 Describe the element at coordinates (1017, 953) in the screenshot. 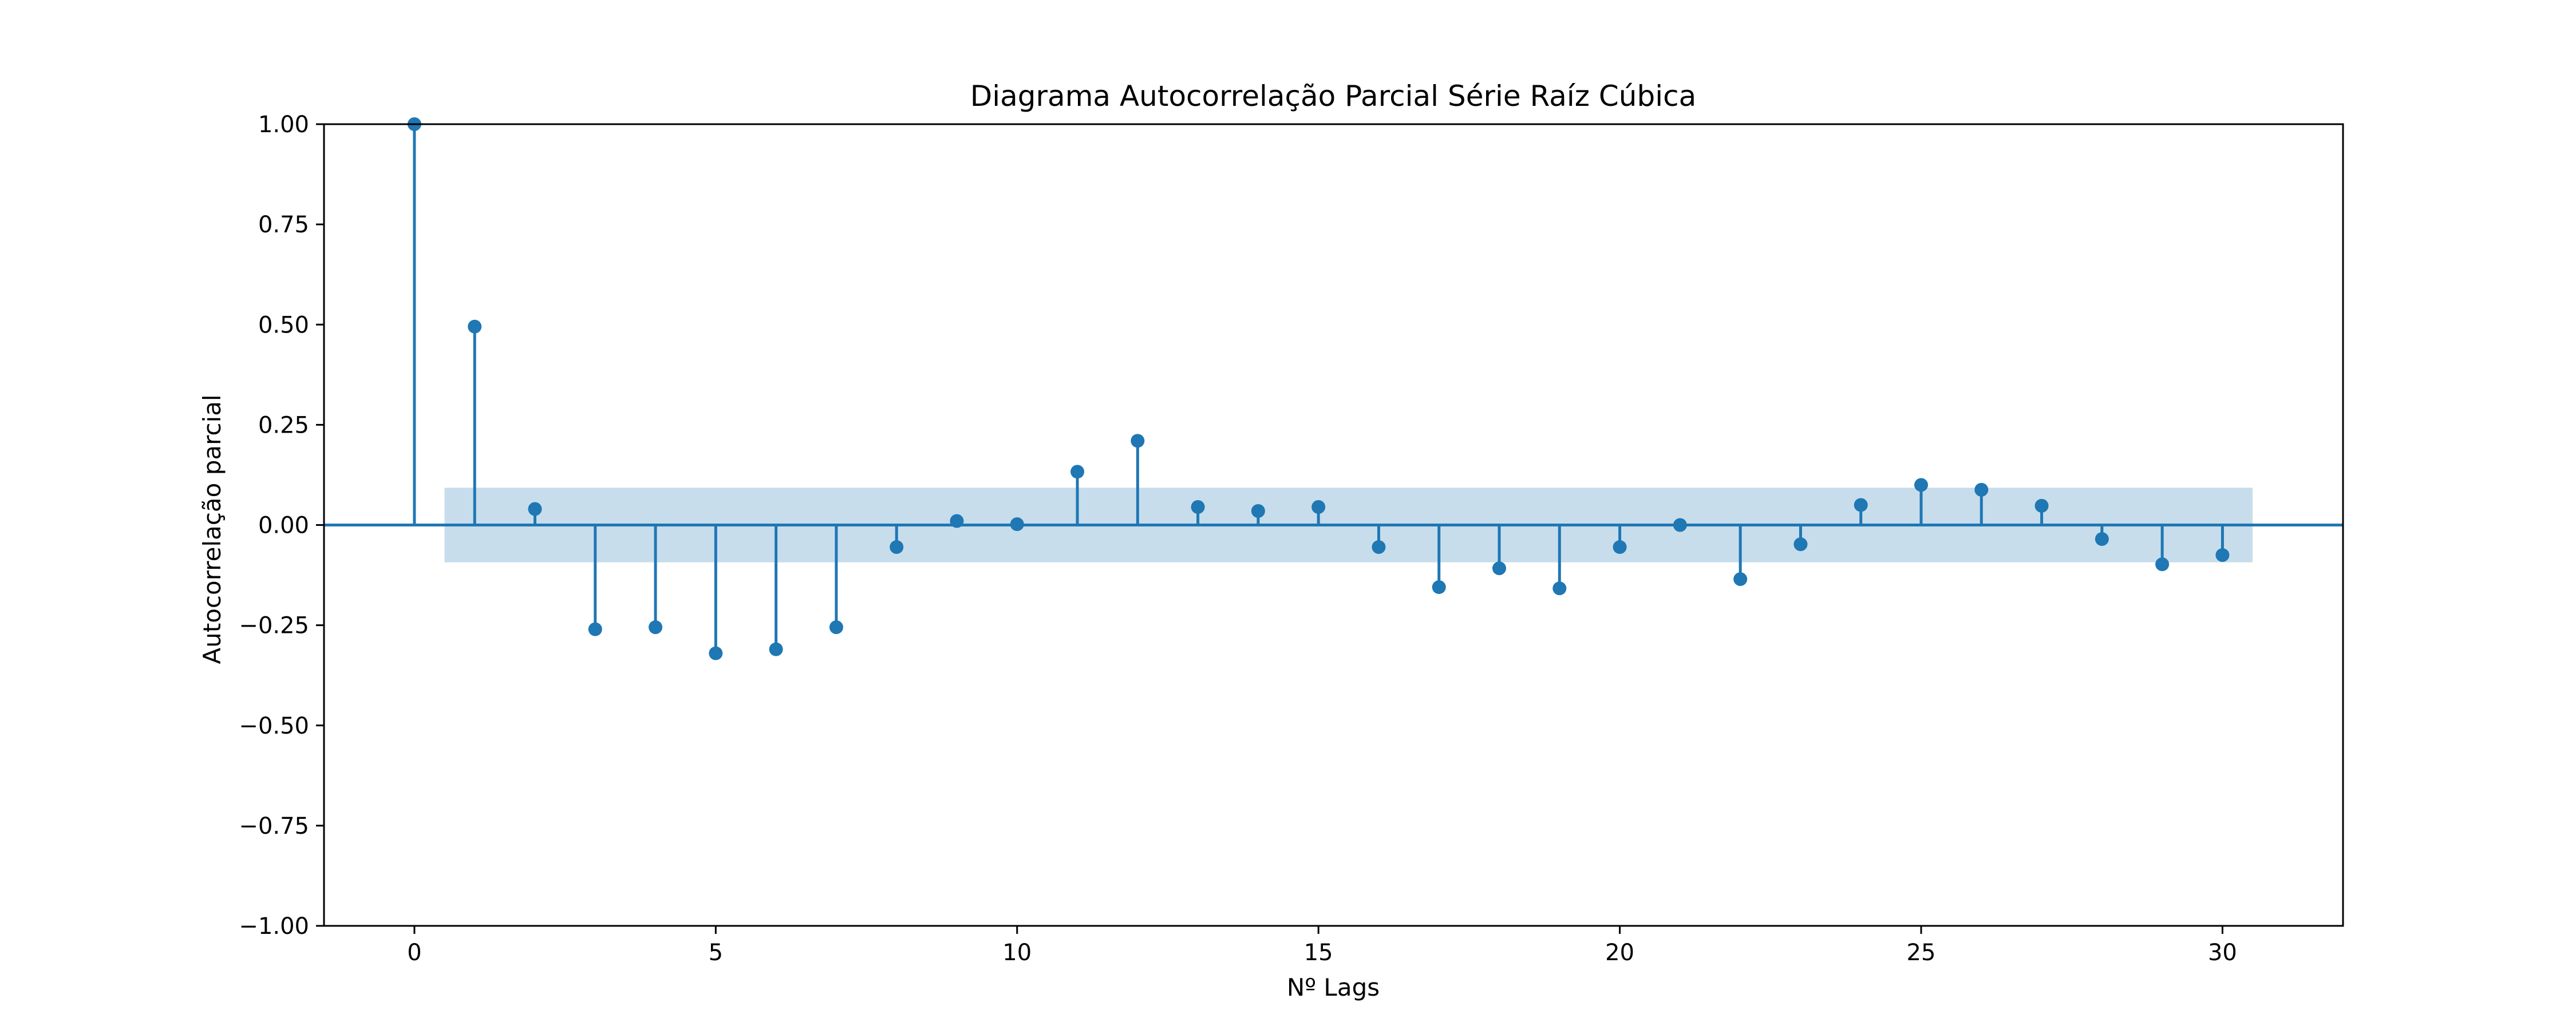

I see `x-tick-label: 10` at that location.